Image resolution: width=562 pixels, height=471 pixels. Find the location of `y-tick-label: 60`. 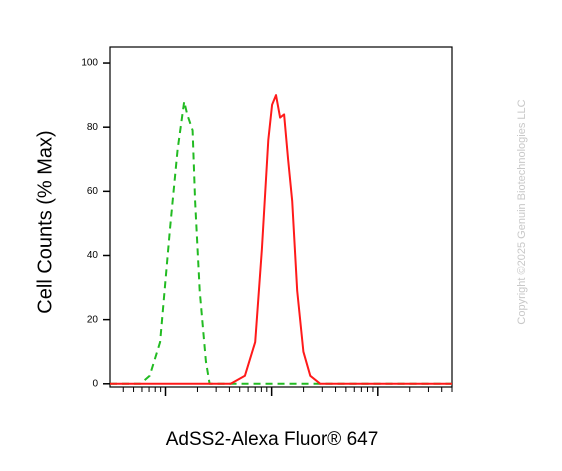

y-tick-label: 60 is located at coordinates (93, 191).